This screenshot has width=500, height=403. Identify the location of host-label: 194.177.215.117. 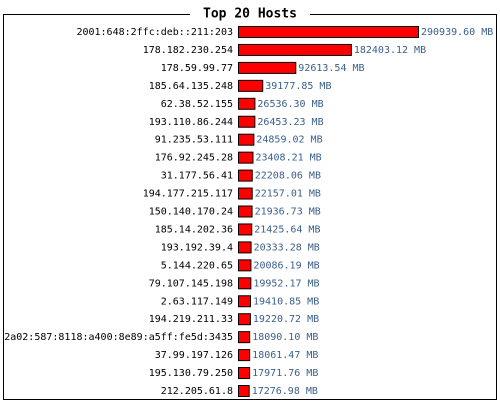
(188, 194).